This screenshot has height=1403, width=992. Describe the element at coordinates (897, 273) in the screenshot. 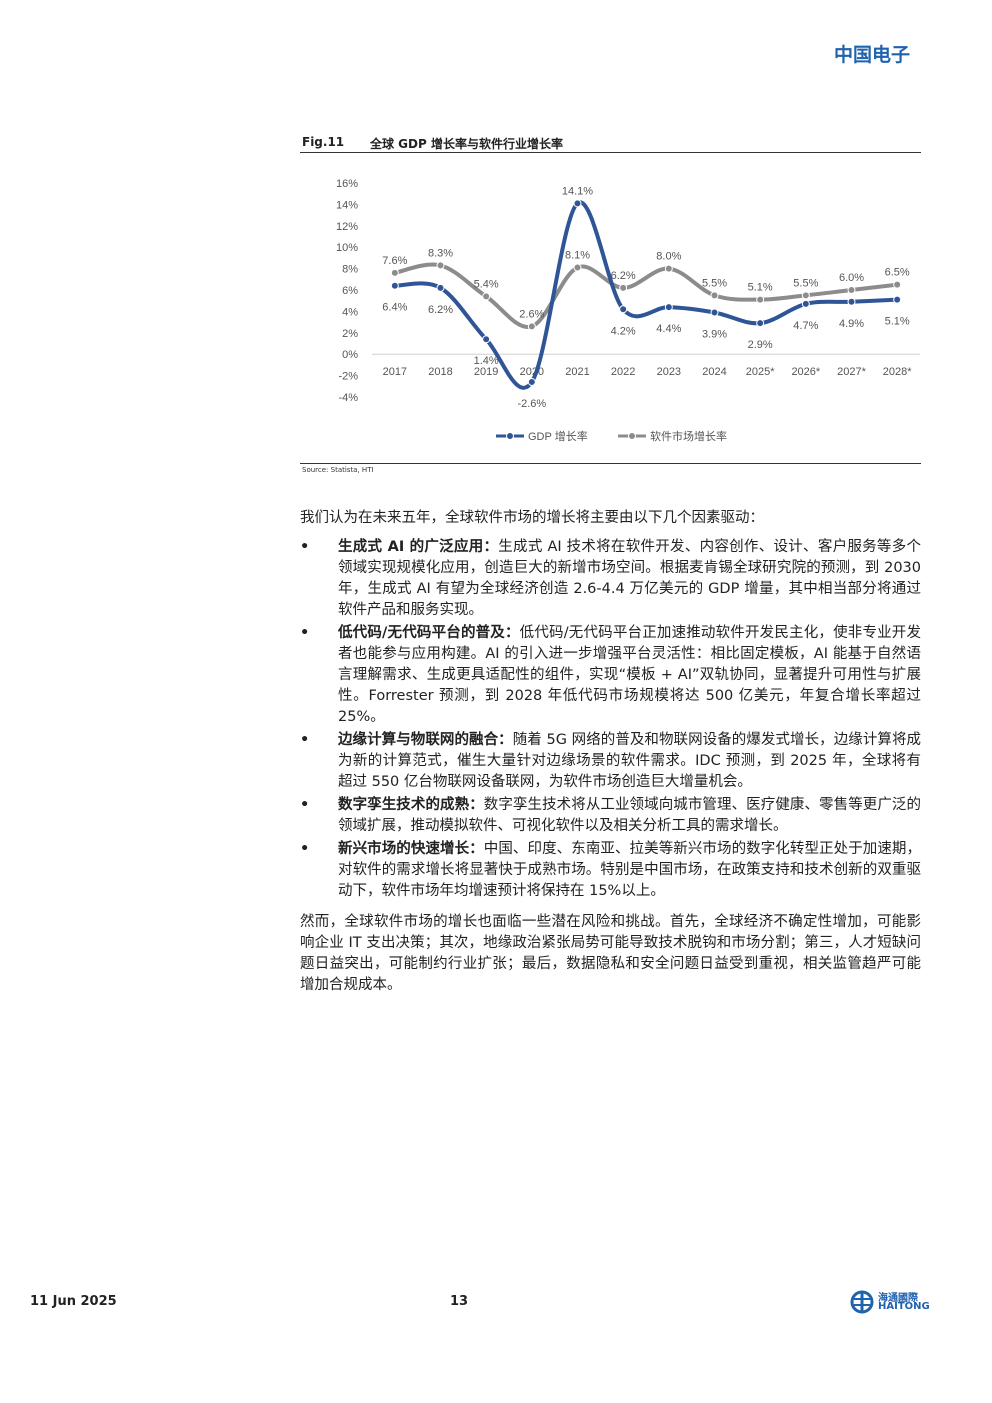

I see `data-label: 6.5%` at that location.